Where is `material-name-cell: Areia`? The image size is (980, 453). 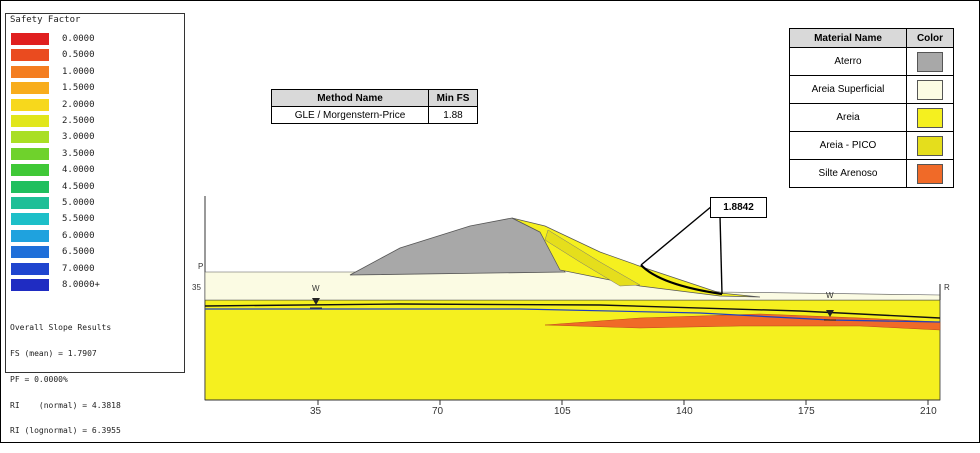
material-name-cell: Areia is located at coordinates (848, 117).